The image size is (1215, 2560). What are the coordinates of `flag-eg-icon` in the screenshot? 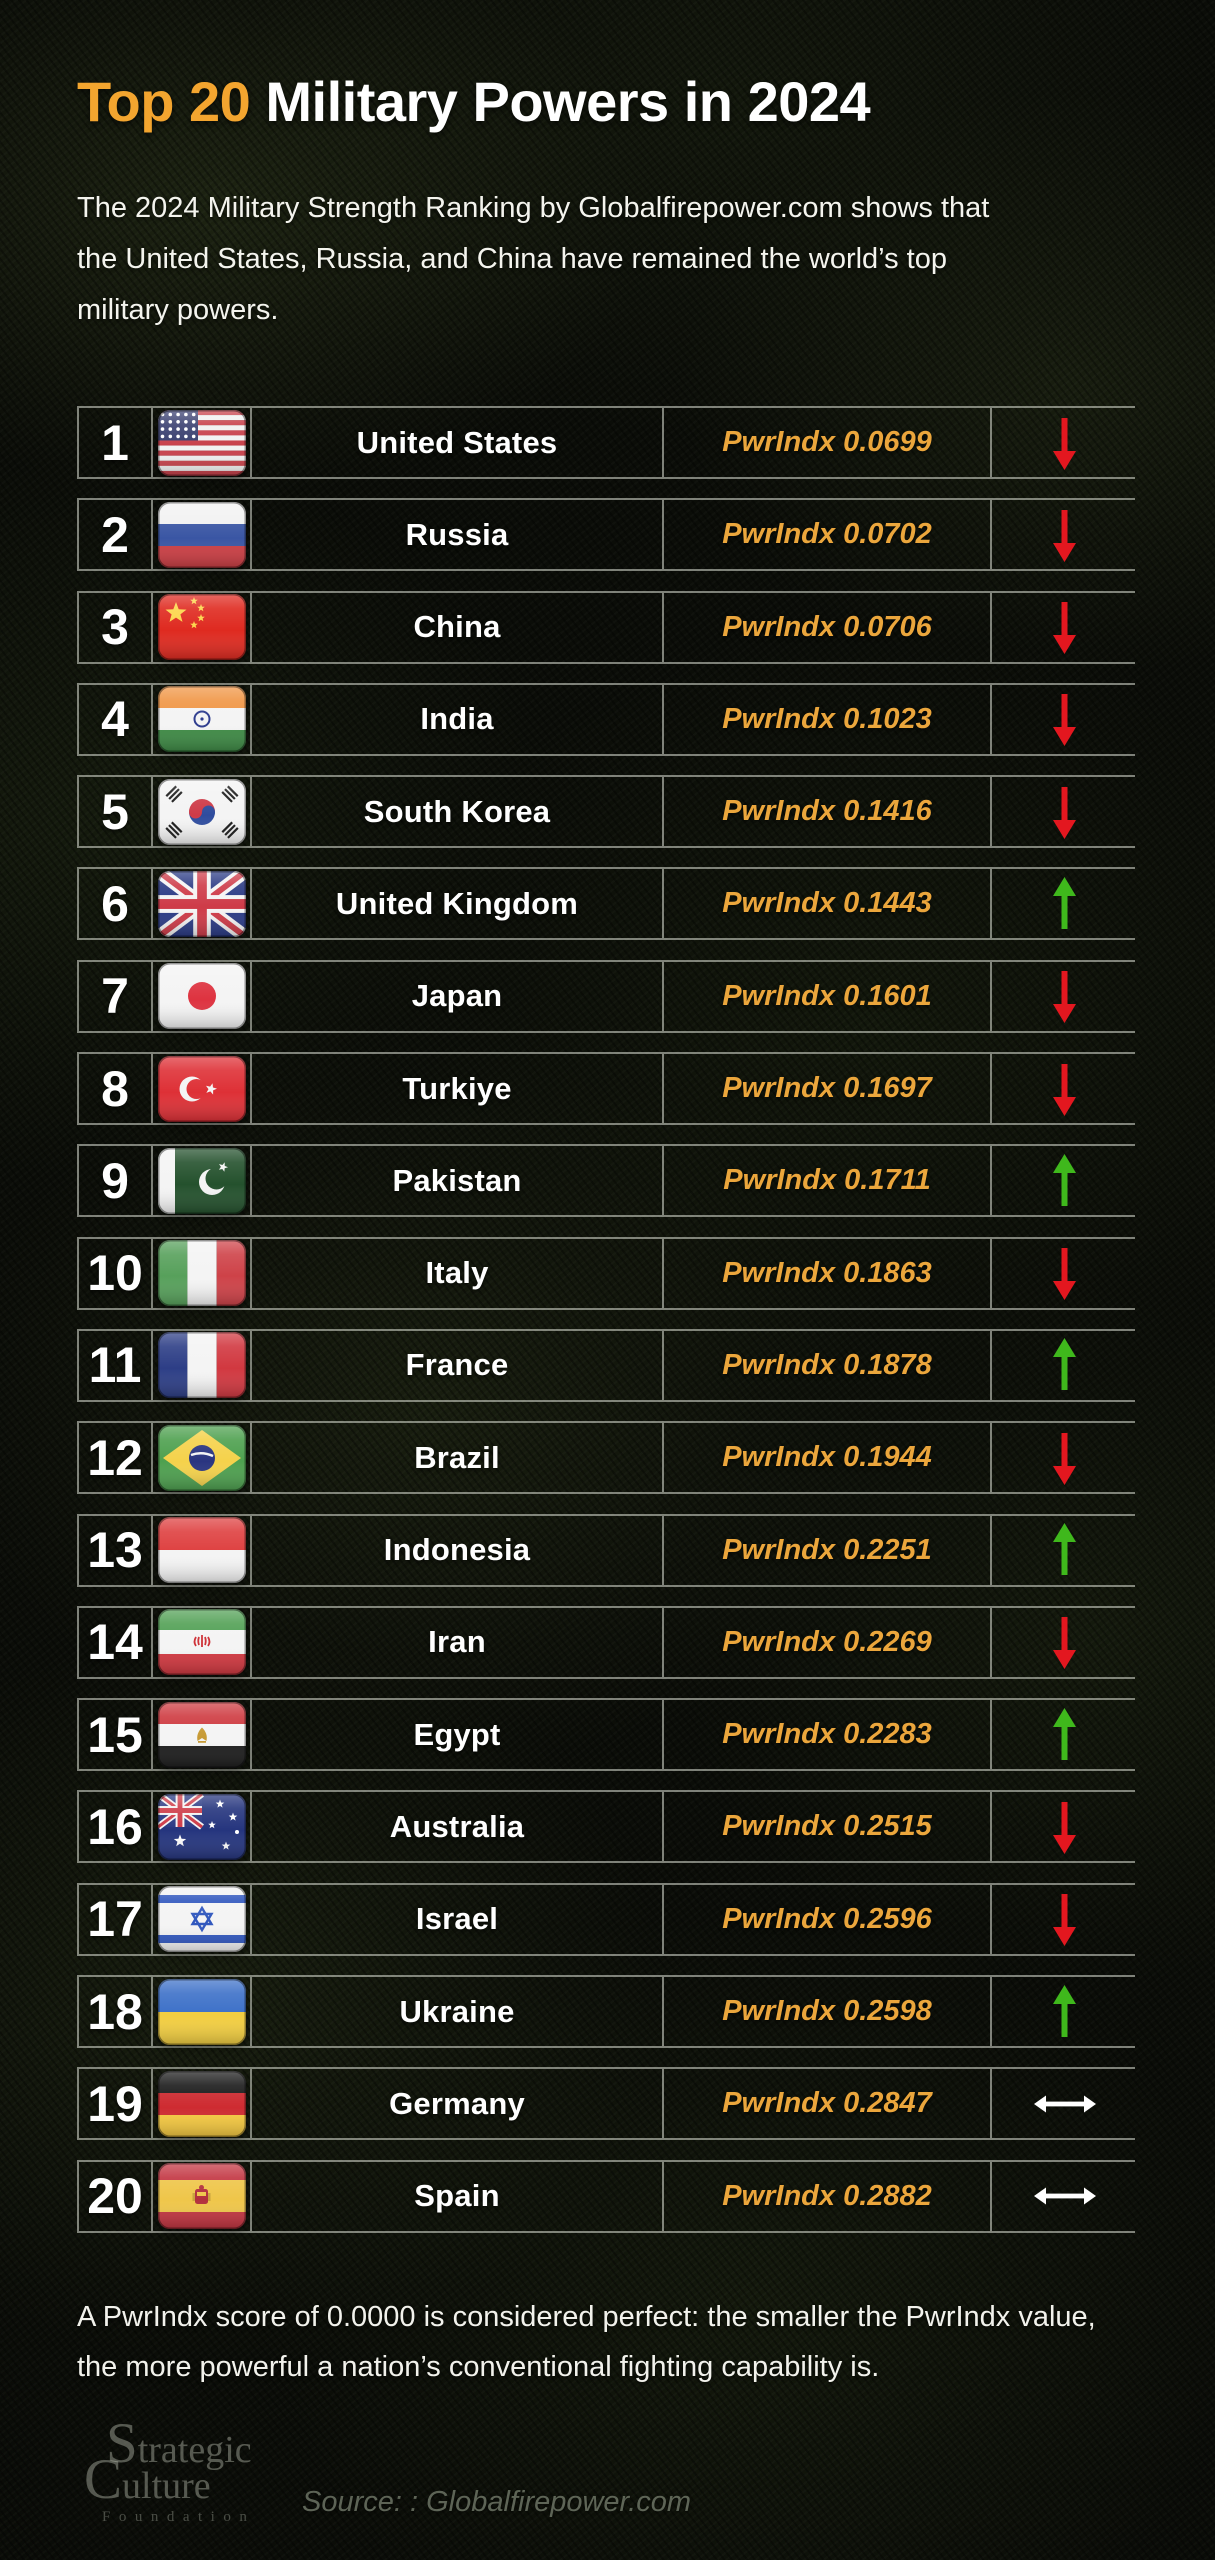 It's located at (201, 1734).